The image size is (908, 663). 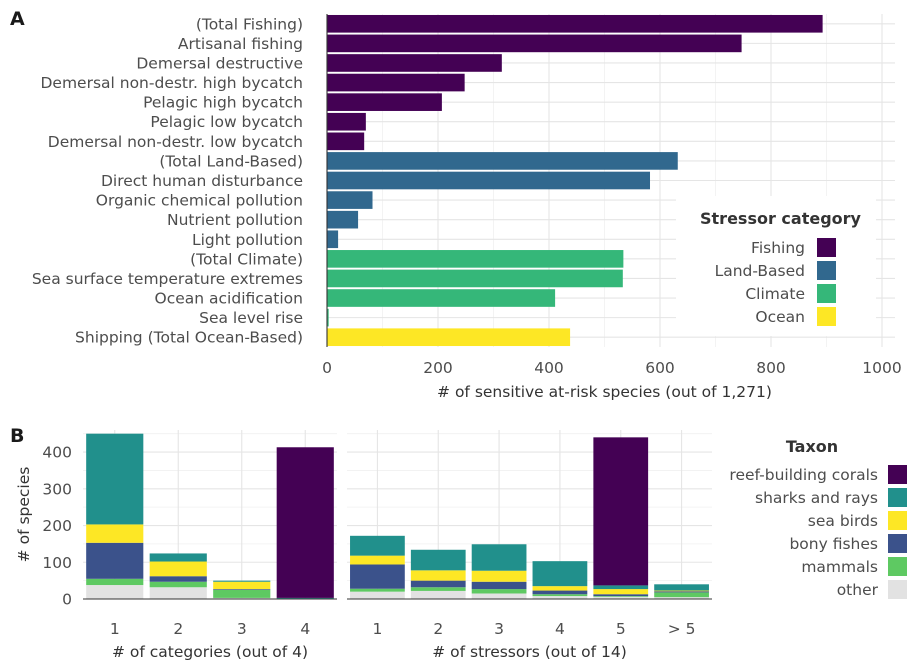 I want to click on legend-label: other, so click(x=858, y=590).